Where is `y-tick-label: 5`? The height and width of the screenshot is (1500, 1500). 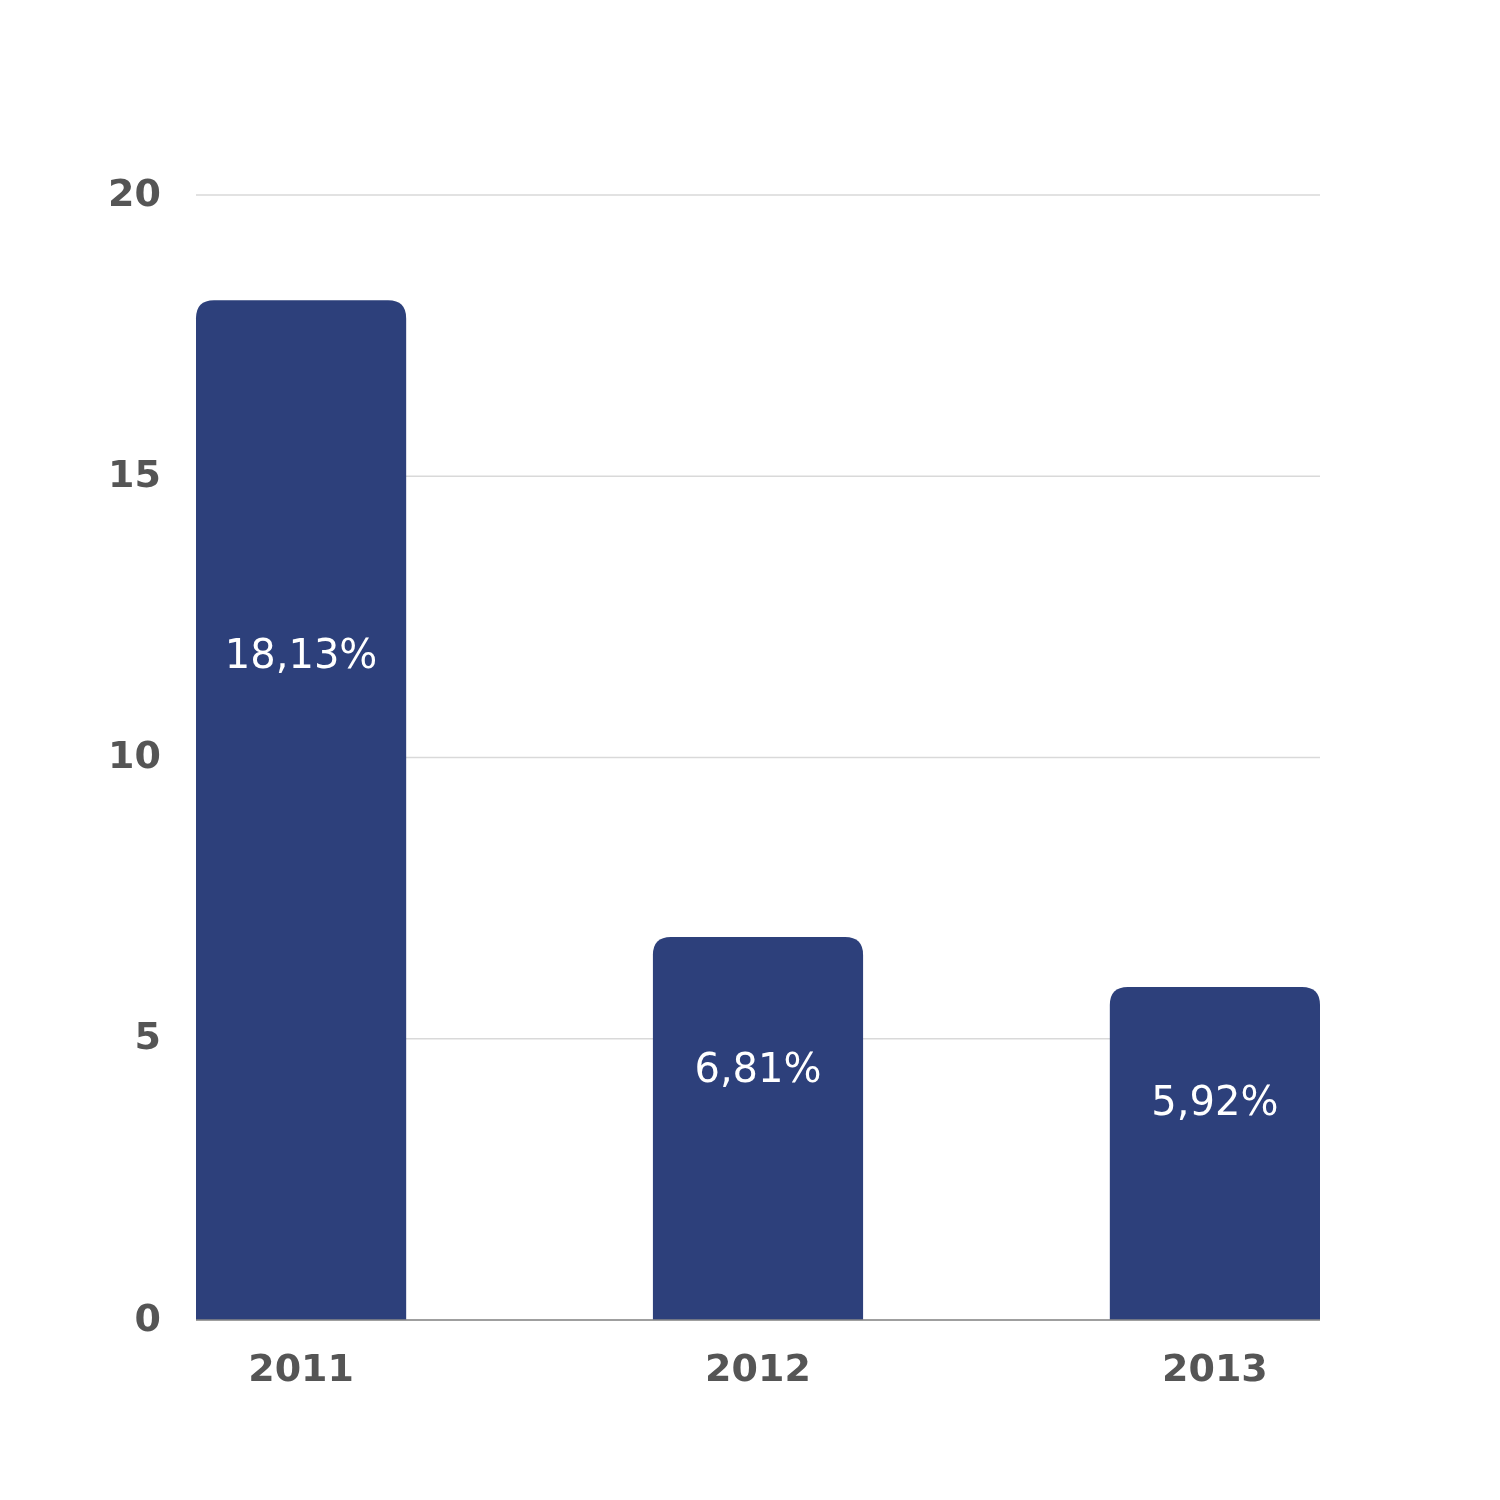 y-tick-label: 5 is located at coordinates (147, 1036).